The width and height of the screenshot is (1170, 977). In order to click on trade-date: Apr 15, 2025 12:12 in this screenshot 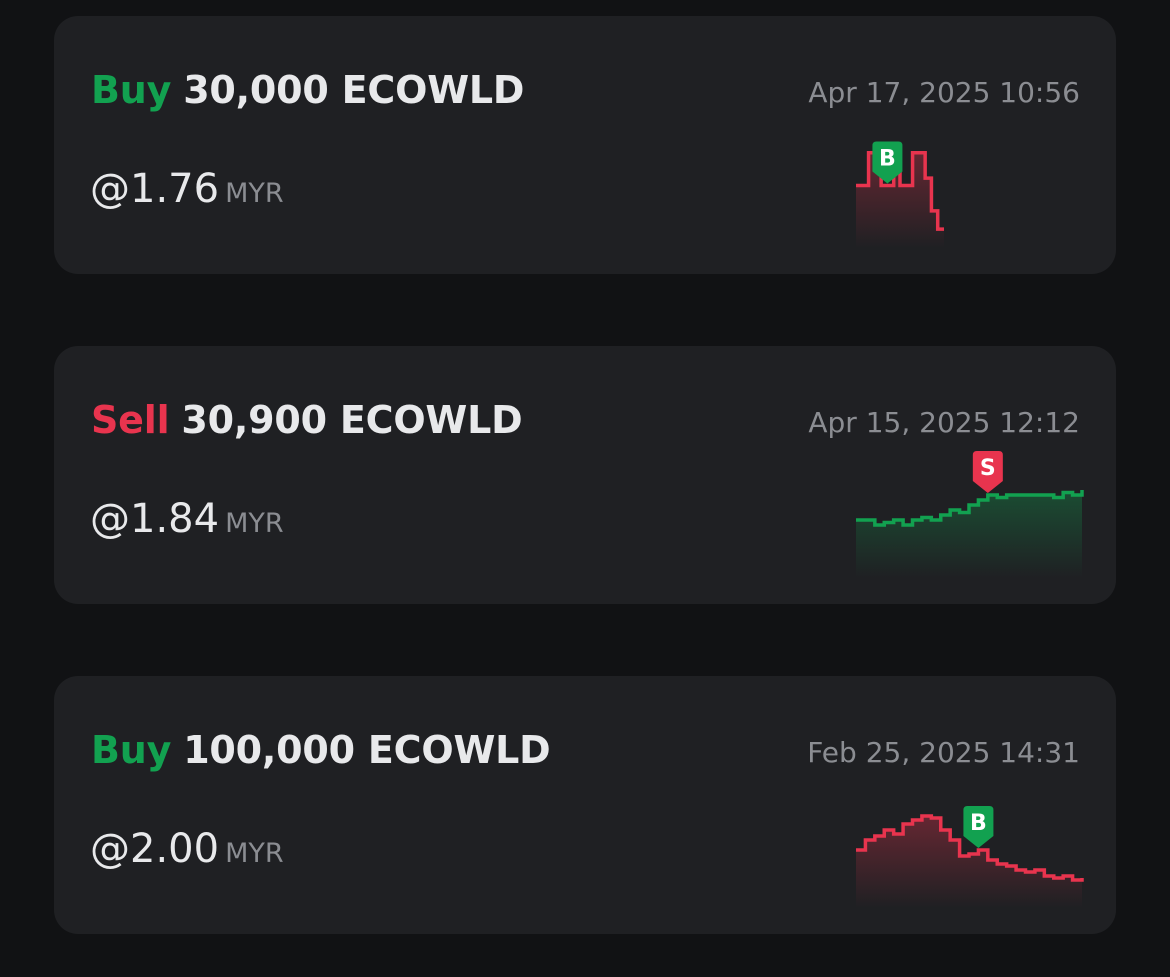, I will do `click(944, 422)`.